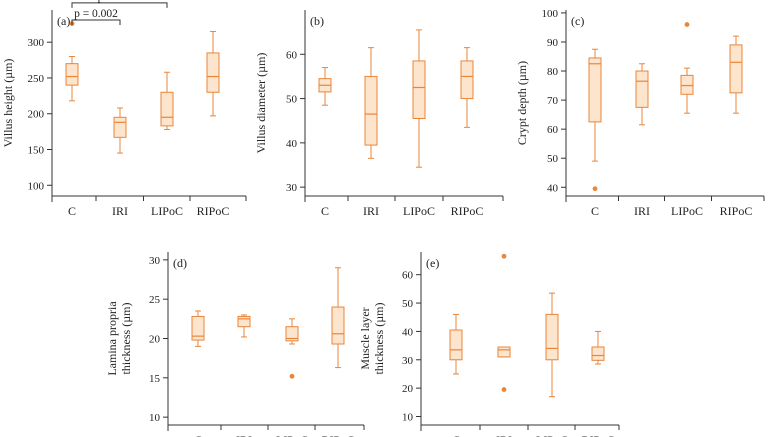 The height and width of the screenshot is (437, 771). What do you see at coordinates (8, 103) in the screenshot?
I see `y-axis-label: Villus height (µm)` at bounding box center [8, 103].